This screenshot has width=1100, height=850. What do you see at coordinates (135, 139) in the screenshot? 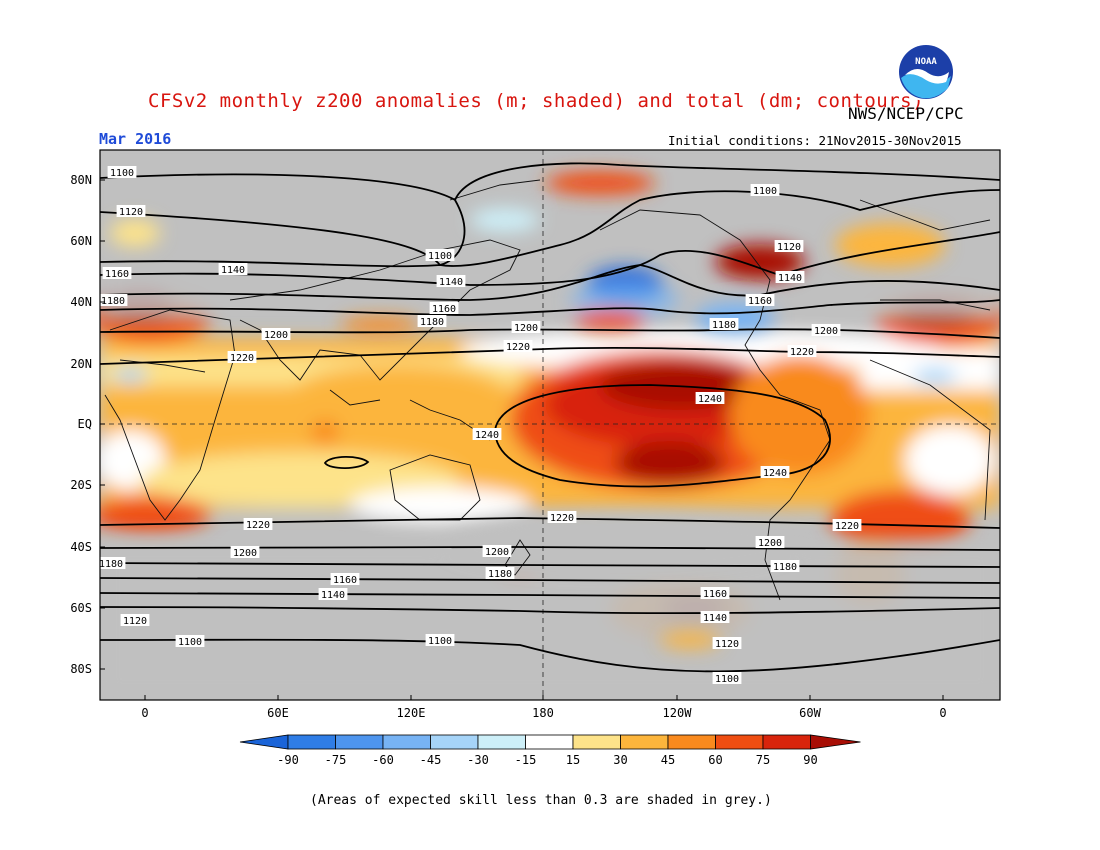
I see `forecast-period: Mar 2016` at bounding box center [135, 139].